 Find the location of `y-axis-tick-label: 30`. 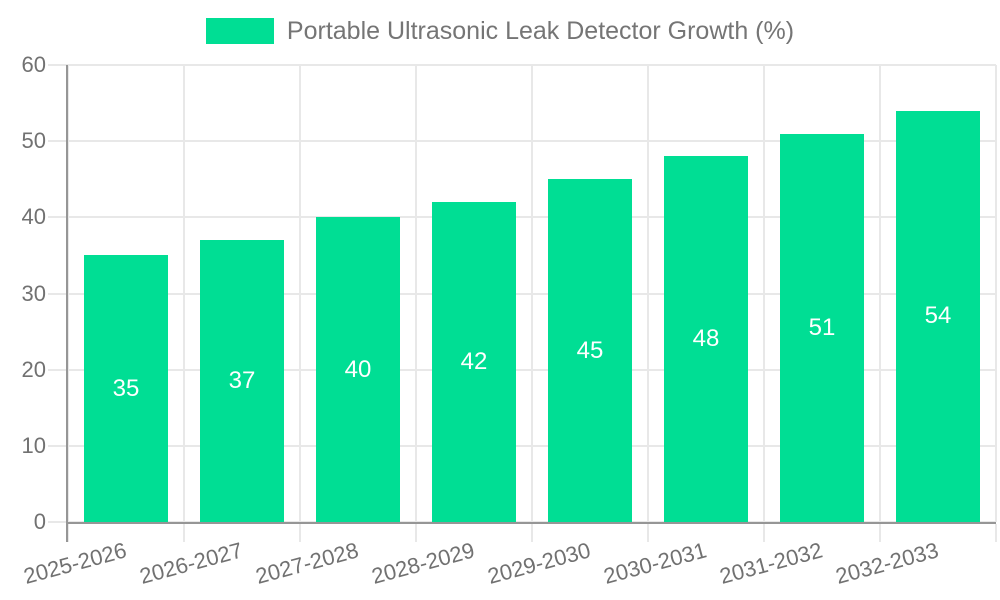

y-axis-tick-label: 30 is located at coordinates (33, 293).